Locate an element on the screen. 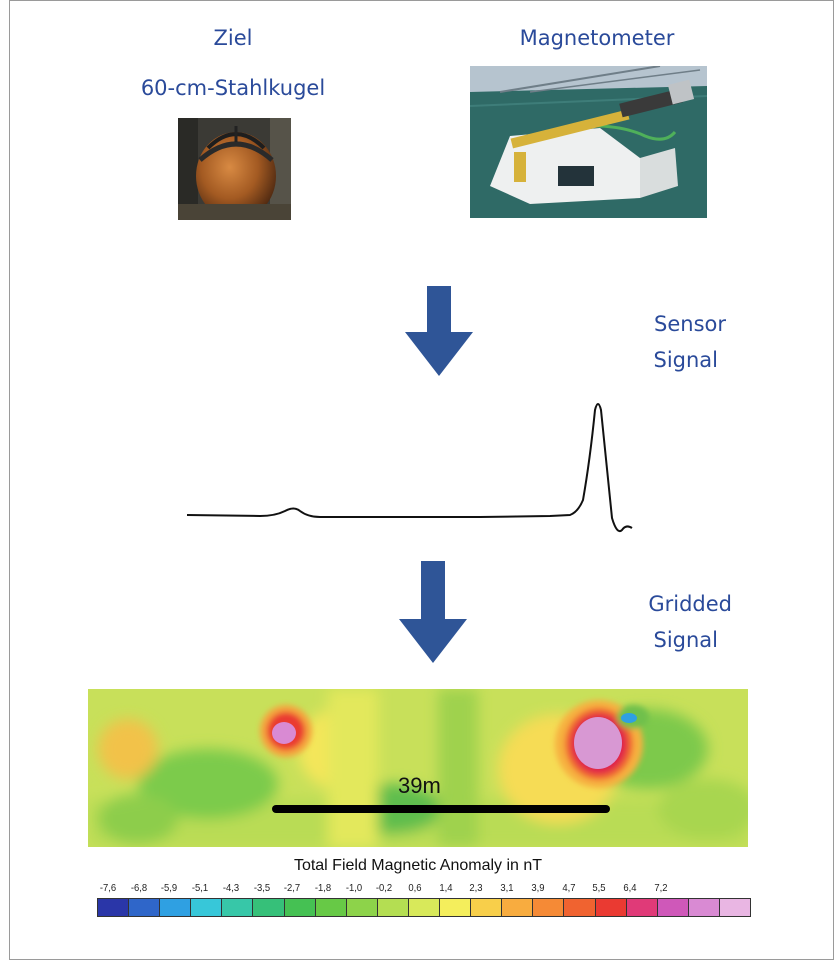  sensor-label-line1: Sensor is located at coordinates (690, 324).